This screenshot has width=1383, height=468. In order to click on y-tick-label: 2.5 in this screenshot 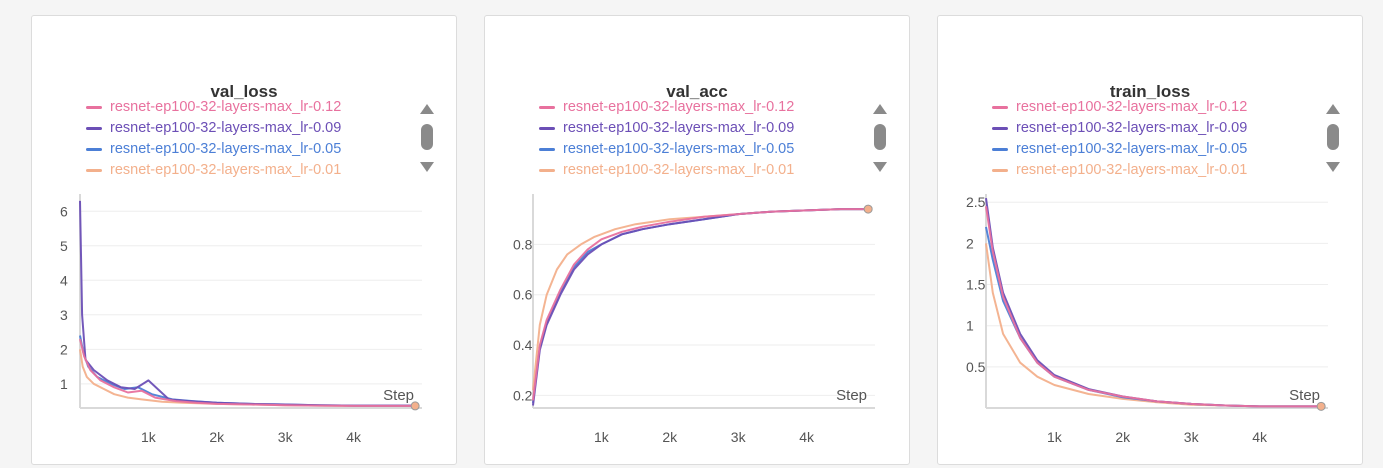, I will do `click(976, 202)`.